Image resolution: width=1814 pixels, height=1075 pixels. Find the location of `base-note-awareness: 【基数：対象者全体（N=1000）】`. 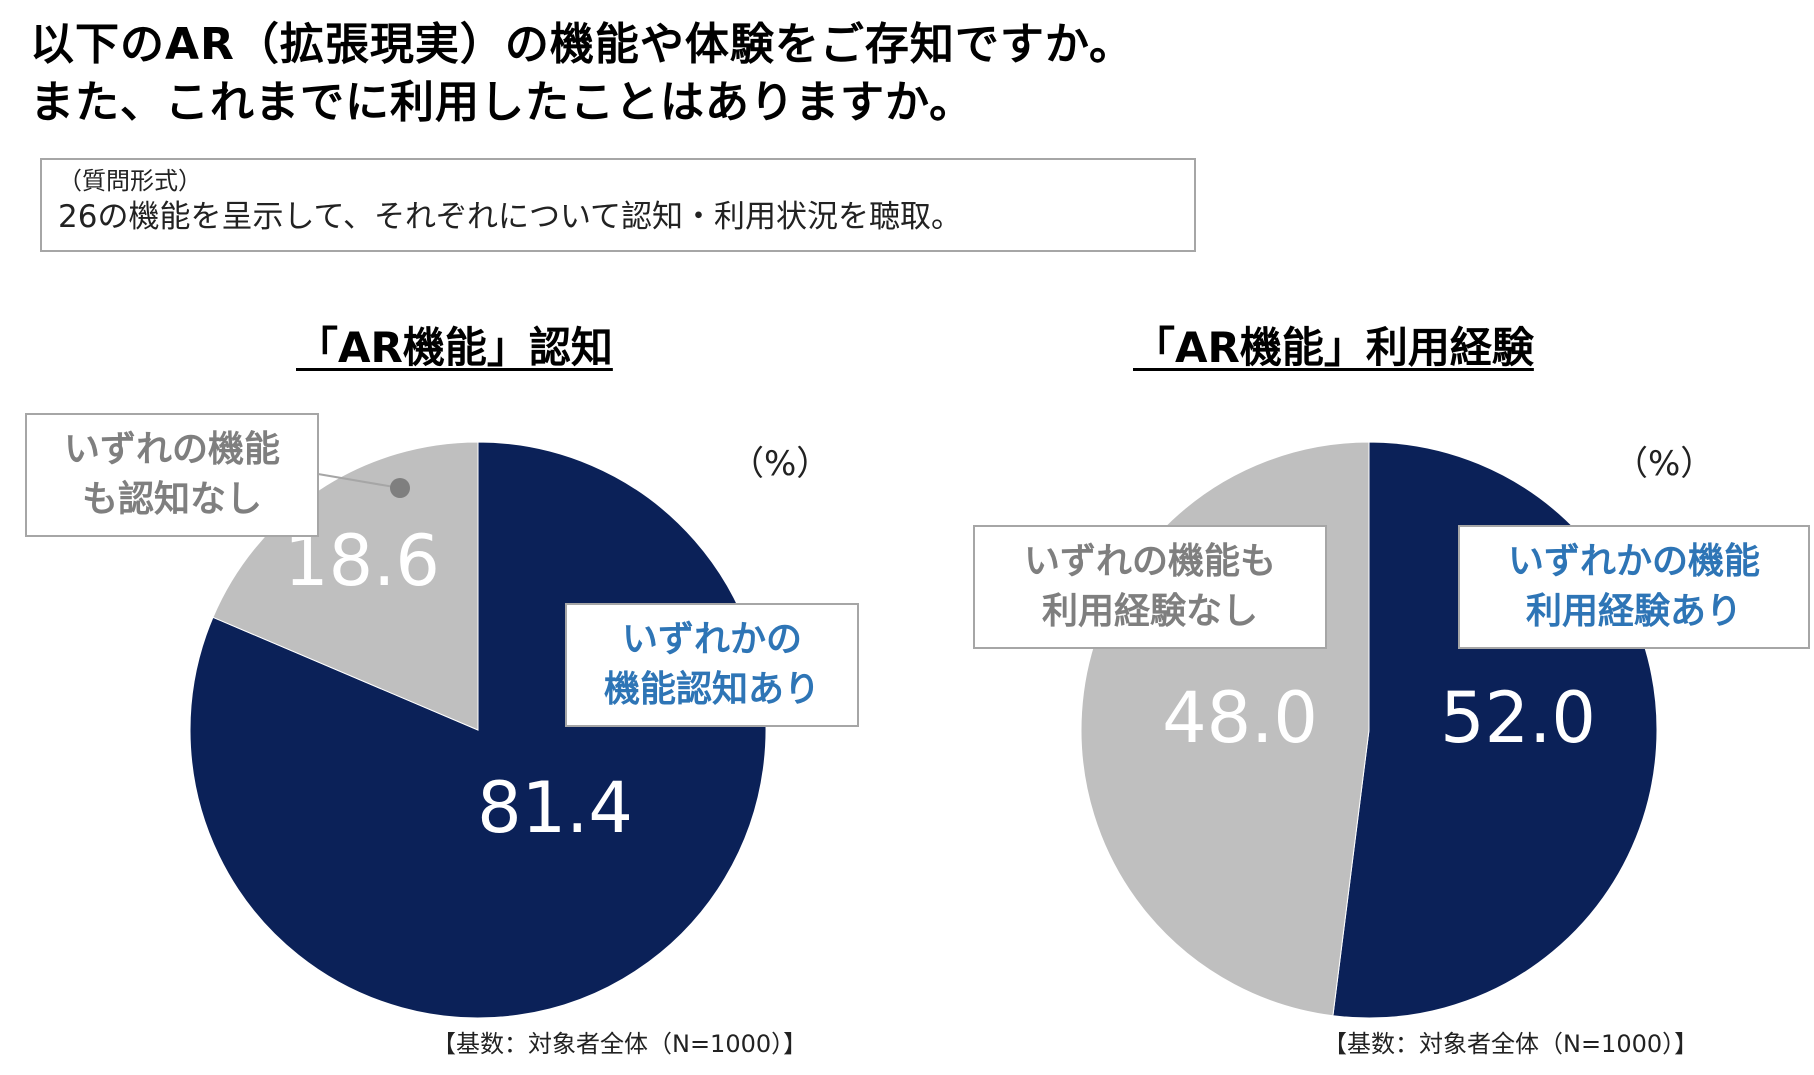

base-note-awareness: 【基数：対象者全体（N=1000）】 is located at coordinates (620, 1044).